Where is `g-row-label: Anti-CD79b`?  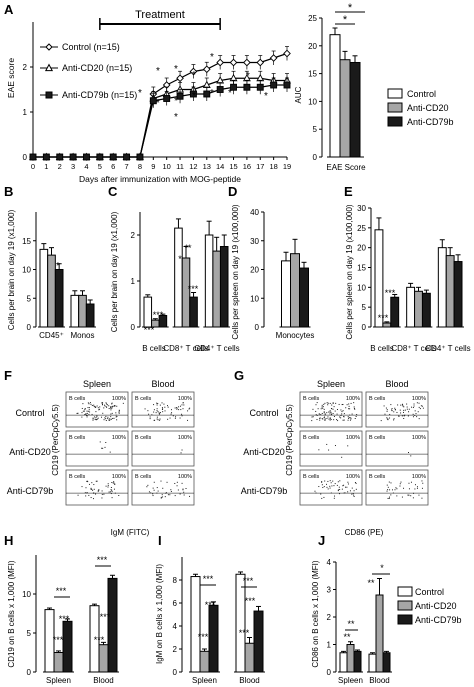 g-row-label: Anti-CD79b is located at coordinates (264, 491).